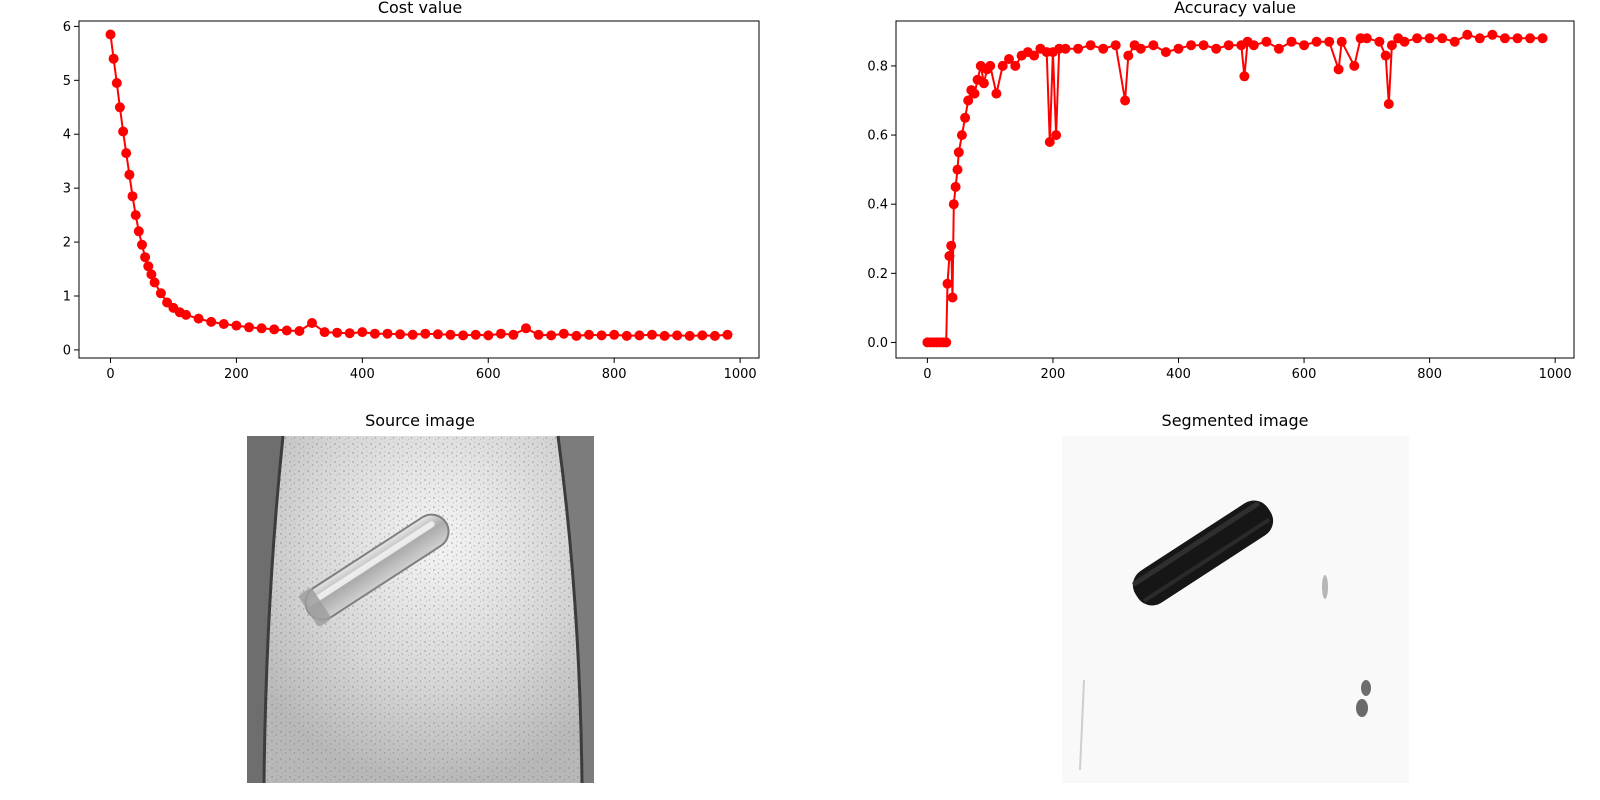  Describe the element at coordinates (740, 374) in the screenshot. I see `cost-x-tick-label: 1000` at that location.